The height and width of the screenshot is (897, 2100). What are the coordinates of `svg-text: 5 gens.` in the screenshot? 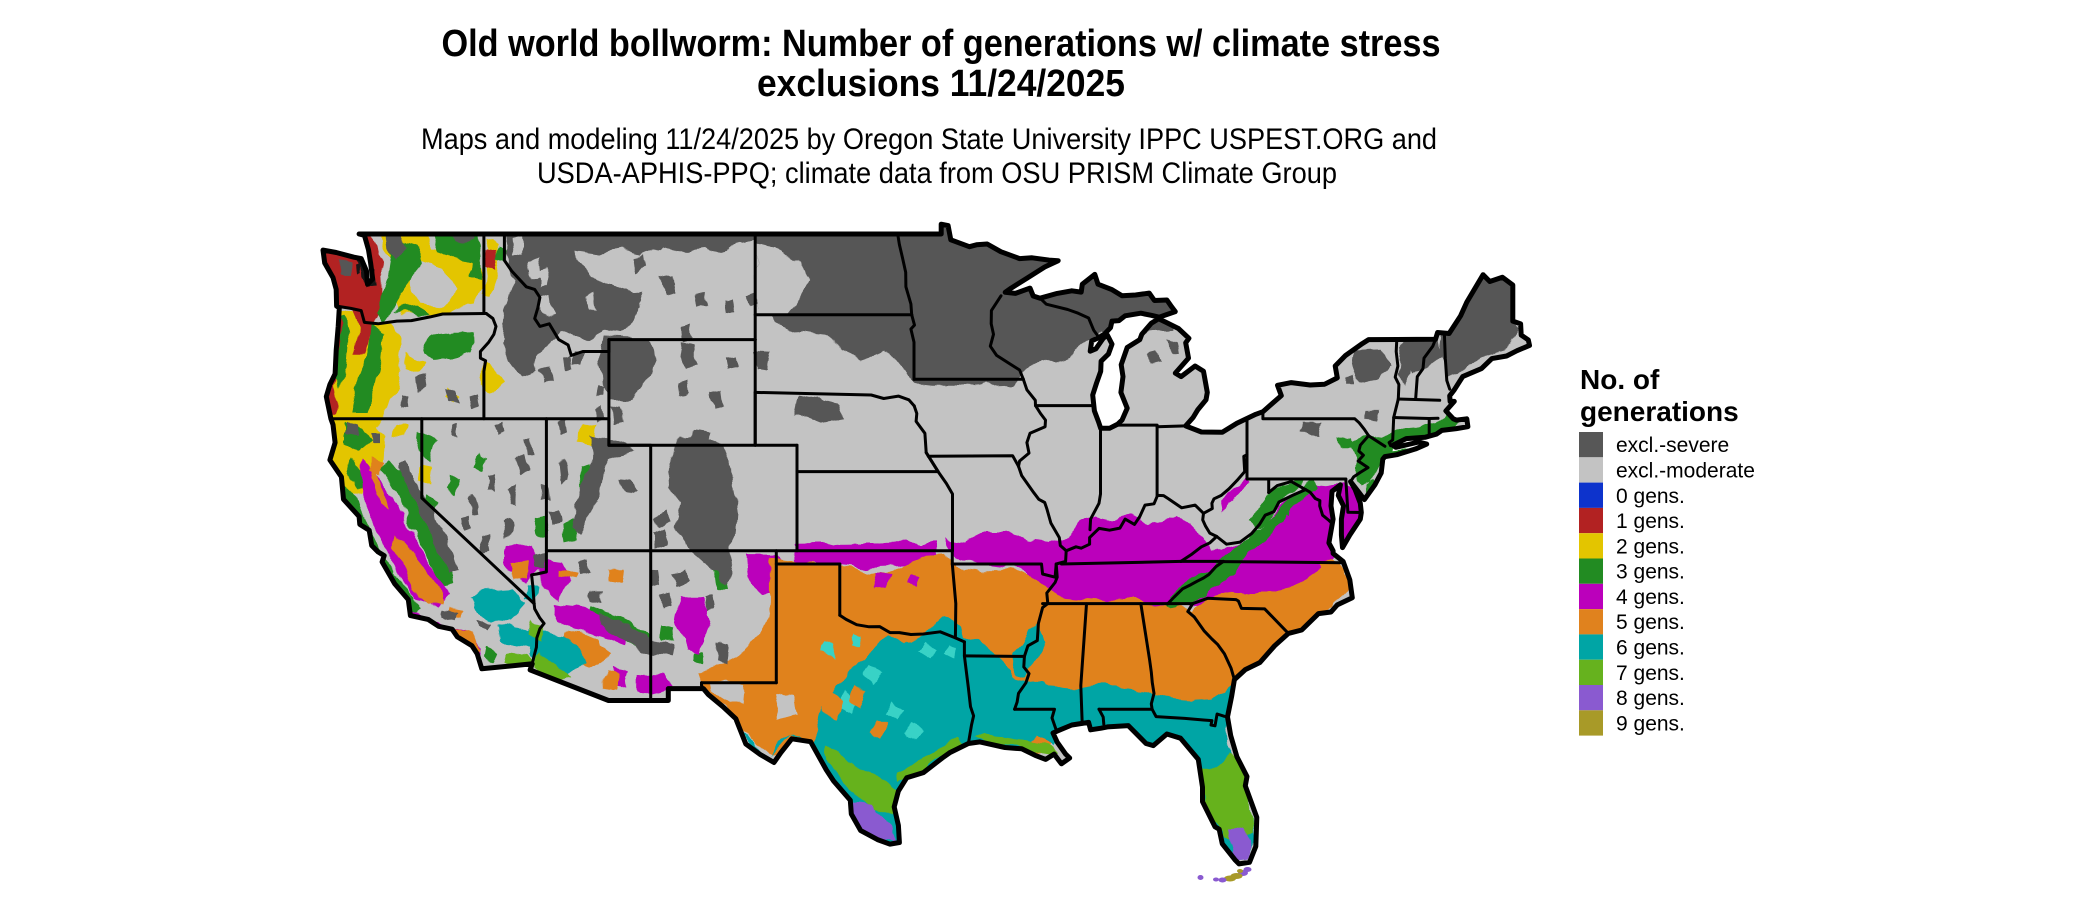 It's located at (1650, 622).